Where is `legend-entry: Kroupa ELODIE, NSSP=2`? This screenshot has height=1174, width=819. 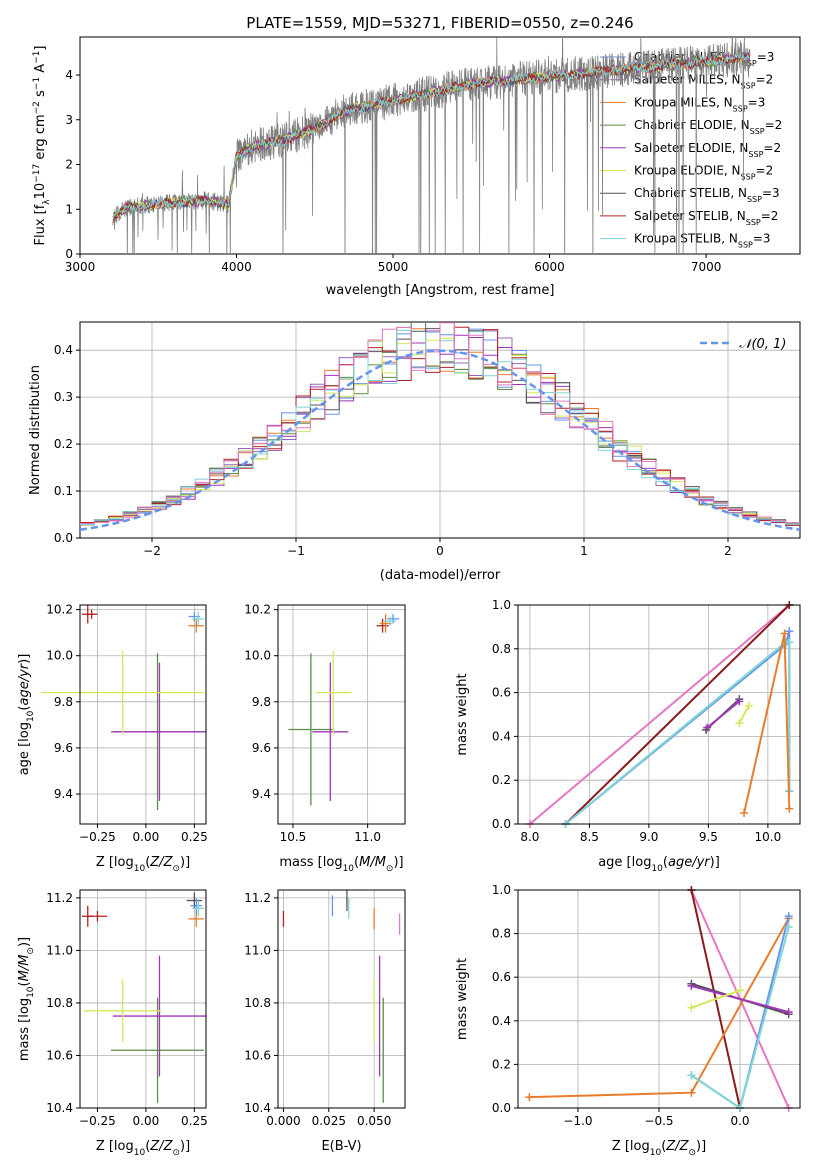 legend-entry: Kroupa ELODIE, NSSP=2 is located at coordinates (703, 173).